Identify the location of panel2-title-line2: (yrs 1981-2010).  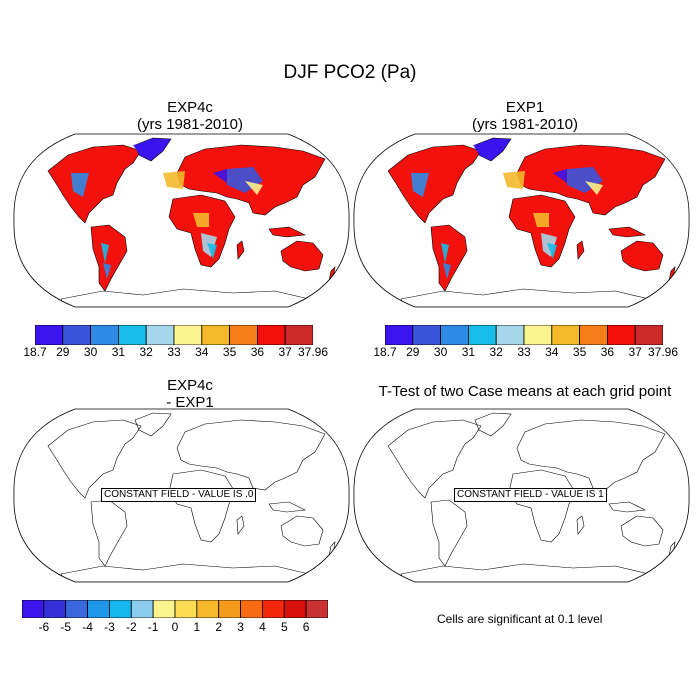
(525, 124).